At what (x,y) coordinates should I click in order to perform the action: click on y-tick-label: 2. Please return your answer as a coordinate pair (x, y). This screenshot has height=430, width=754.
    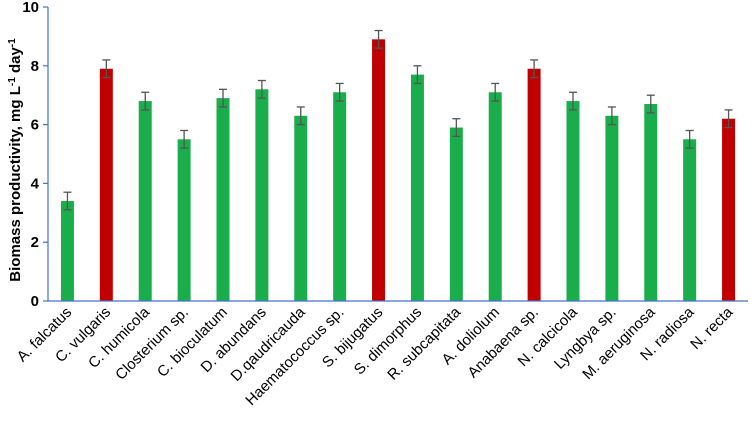
    Looking at the image, I should click on (35, 242).